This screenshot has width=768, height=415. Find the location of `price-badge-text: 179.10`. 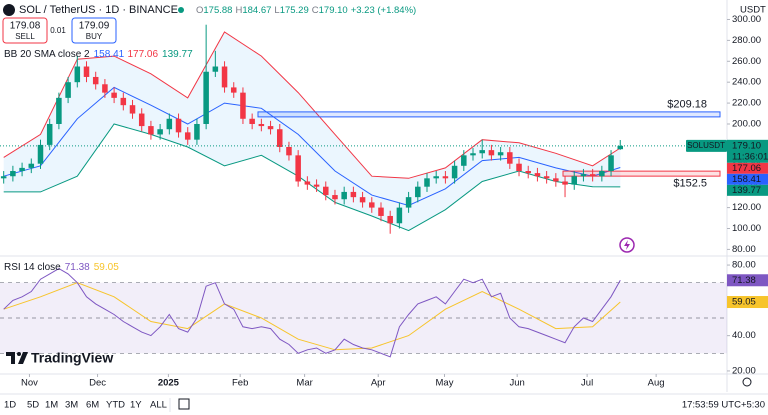

price-badge-text: 179.10 is located at coordinates (746, 145).